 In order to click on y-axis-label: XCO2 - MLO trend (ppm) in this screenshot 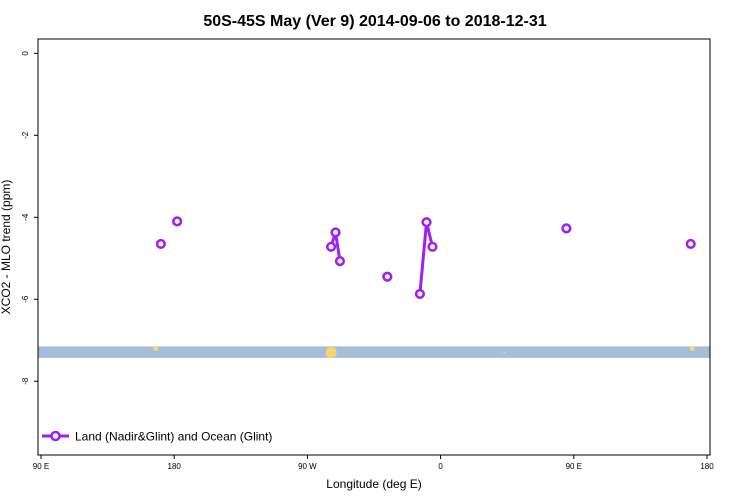, I will do `click(6, 247)`.